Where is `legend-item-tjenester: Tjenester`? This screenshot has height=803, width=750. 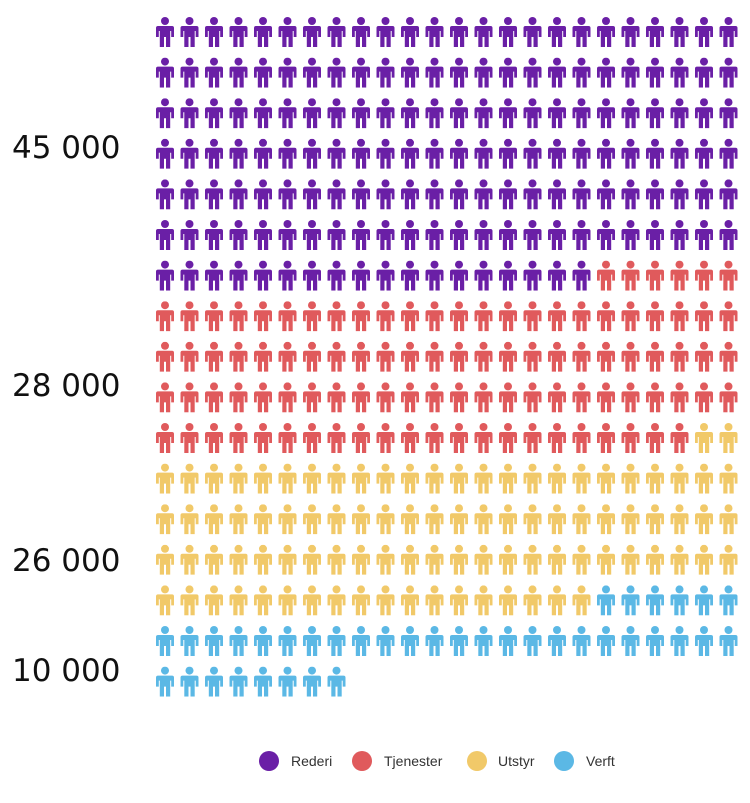
legend-item-tjenester: Tjenester is located at coordinates (397, 761).